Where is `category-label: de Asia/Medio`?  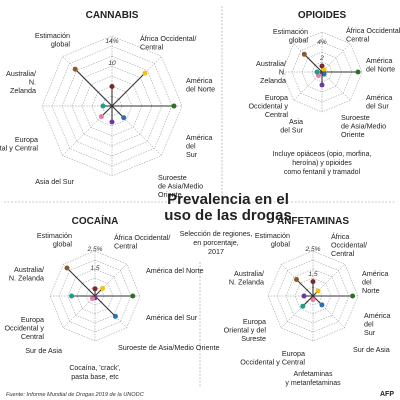 category-label: de Asia/Medio is located at coordinates (363, 126).